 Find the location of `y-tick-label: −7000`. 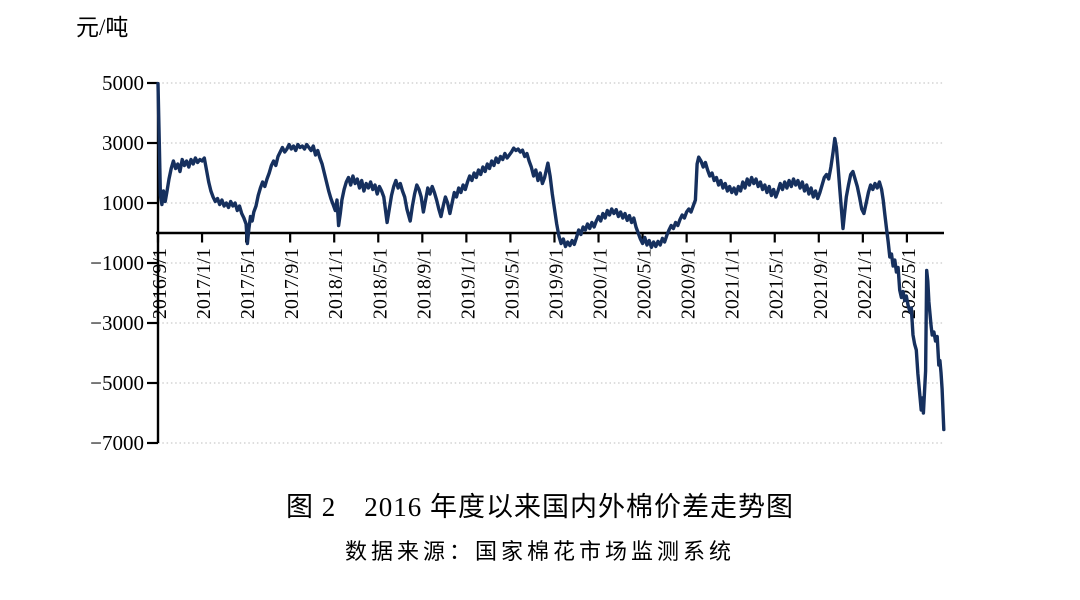

y-tick-label: −7000 is located at coordinates (117, 443).